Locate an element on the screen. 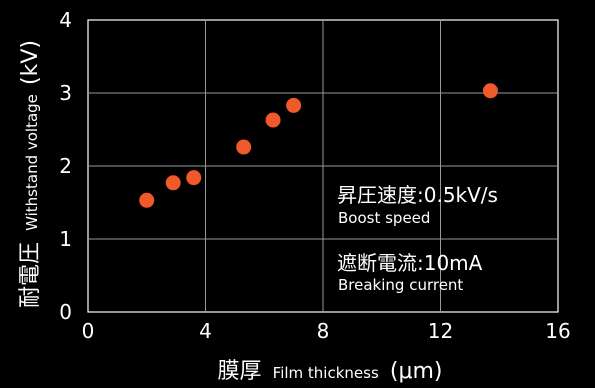 This screenshot has height=388, width=595. x-tick-label: 0 is located at coordinates (88, 331).